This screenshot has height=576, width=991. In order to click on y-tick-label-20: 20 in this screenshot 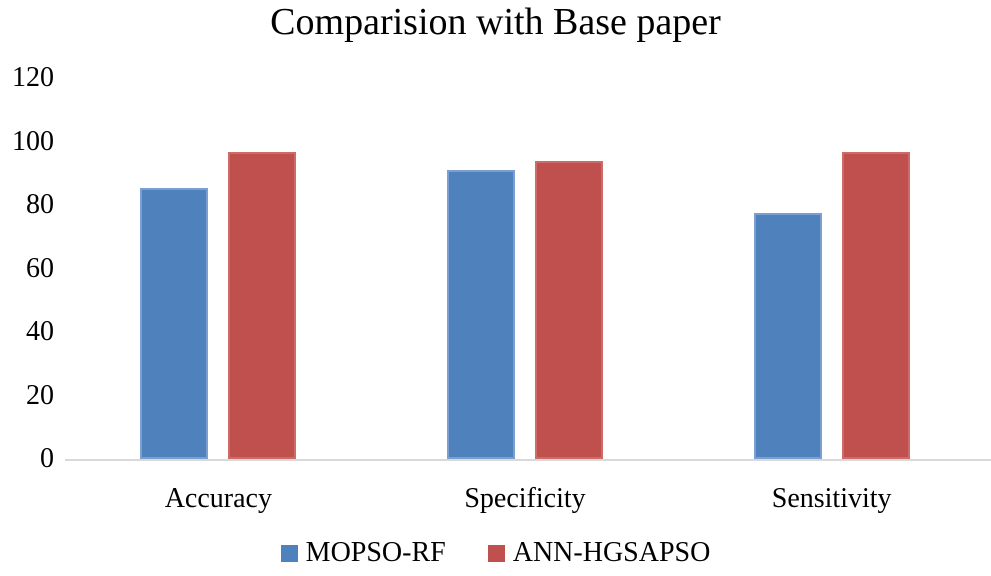, I will do `click(40, 395)`.